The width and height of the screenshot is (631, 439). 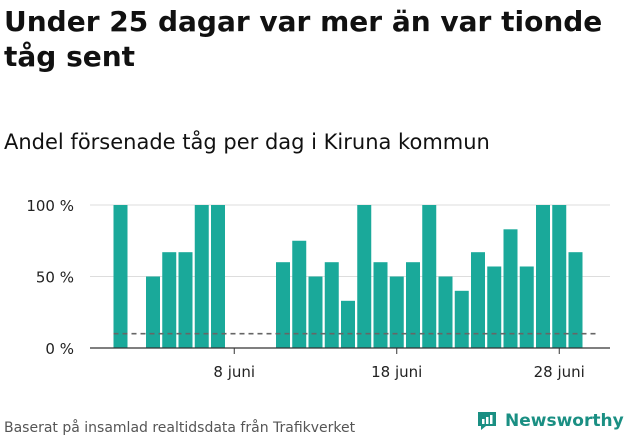 What do you see at coordinates (50, 206) in the screenshot?
I see `y-tick-label: 100 %` at bounding box center [50, 206].